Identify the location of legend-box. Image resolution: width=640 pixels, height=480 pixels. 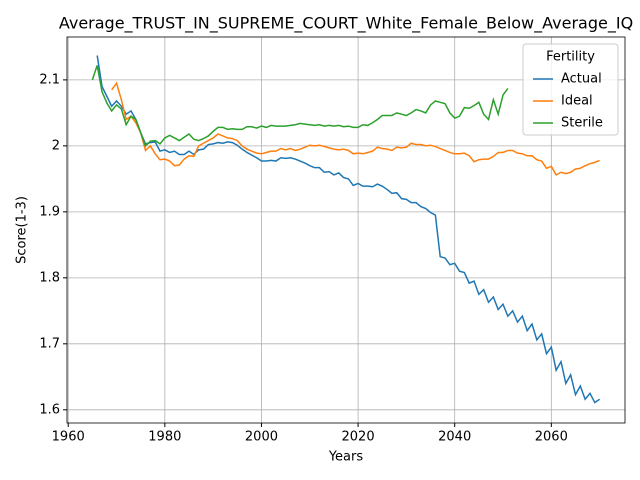
(570, 89).